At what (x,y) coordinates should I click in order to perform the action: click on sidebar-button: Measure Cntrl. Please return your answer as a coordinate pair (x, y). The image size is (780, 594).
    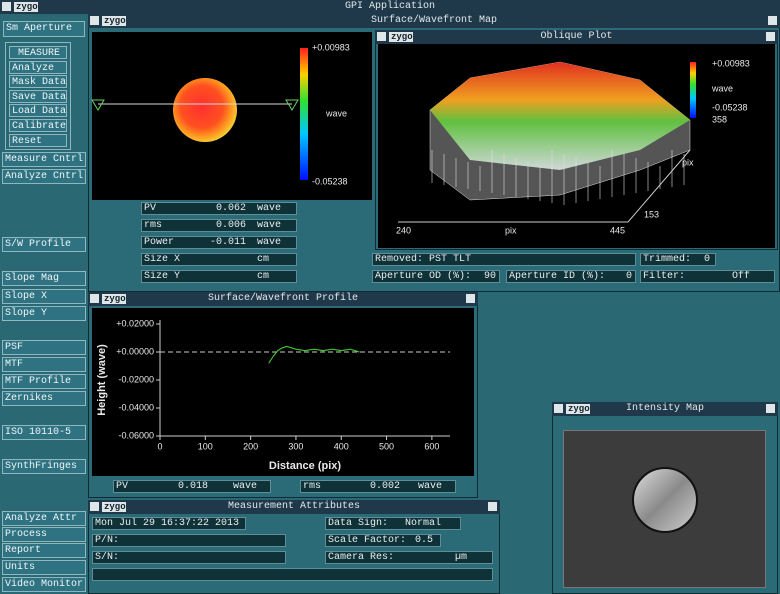
    Looking at the image, I should click on (44, 159).